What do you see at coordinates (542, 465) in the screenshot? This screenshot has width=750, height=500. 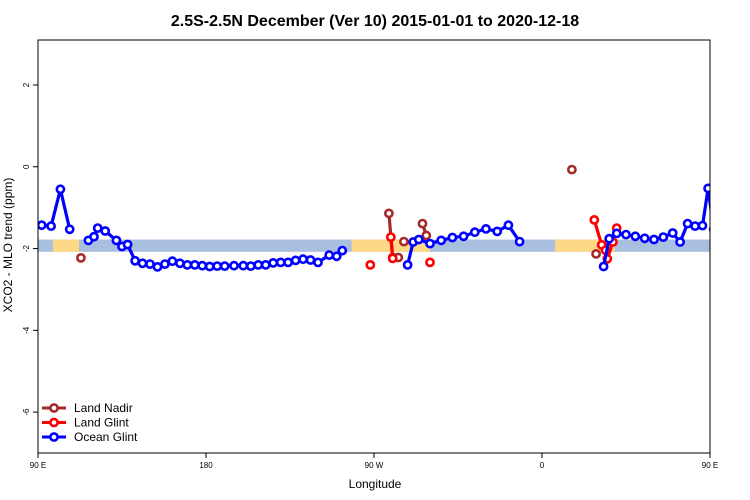 I see `x-tick-label: 0` at bounding box center [542, 465].